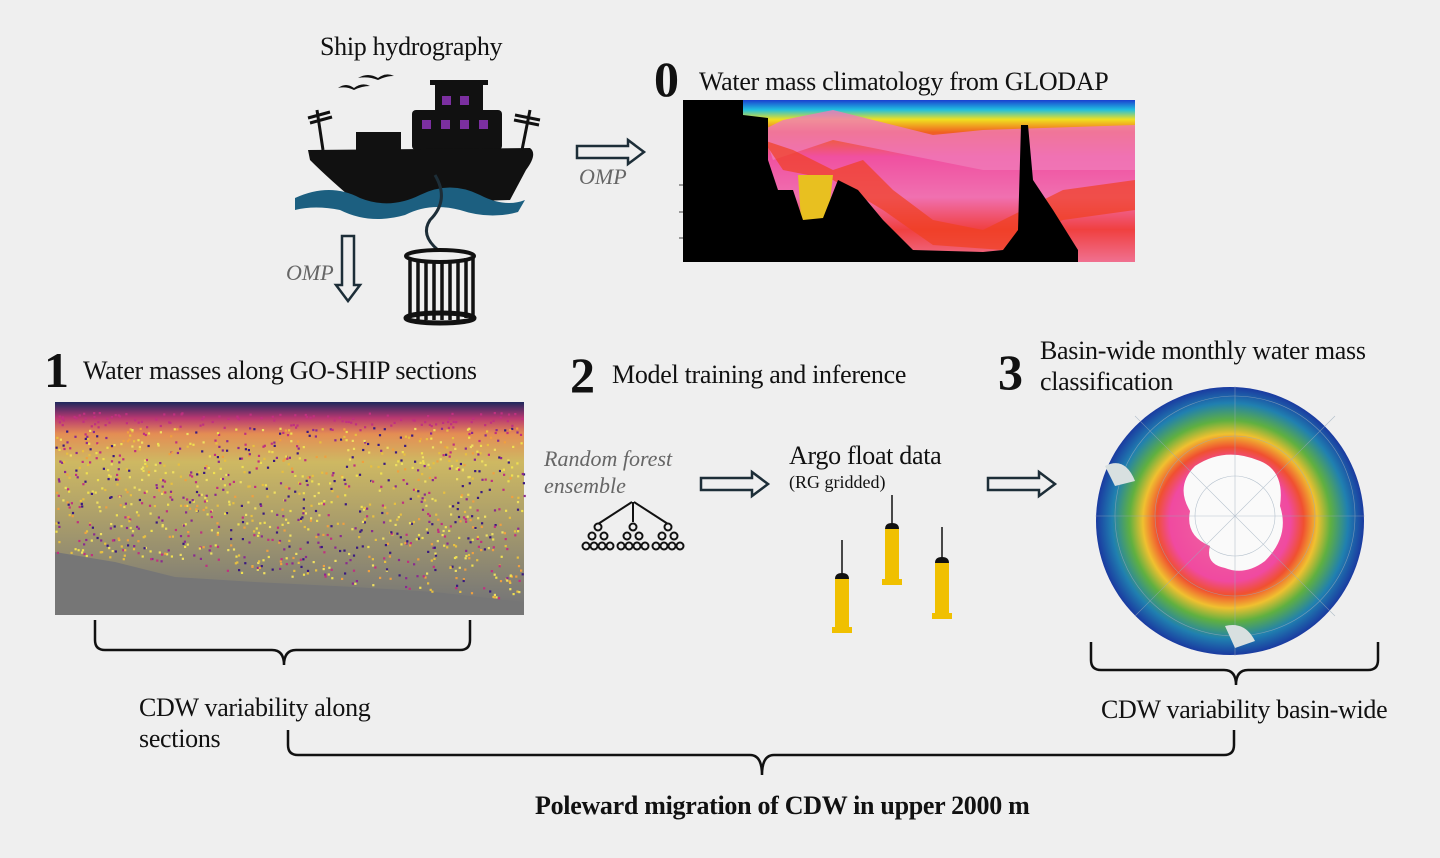  Describe the element at coordinates (411, 46) in the screenshot. I see `ship-hydrography-title: Ship hydrography` at that location.